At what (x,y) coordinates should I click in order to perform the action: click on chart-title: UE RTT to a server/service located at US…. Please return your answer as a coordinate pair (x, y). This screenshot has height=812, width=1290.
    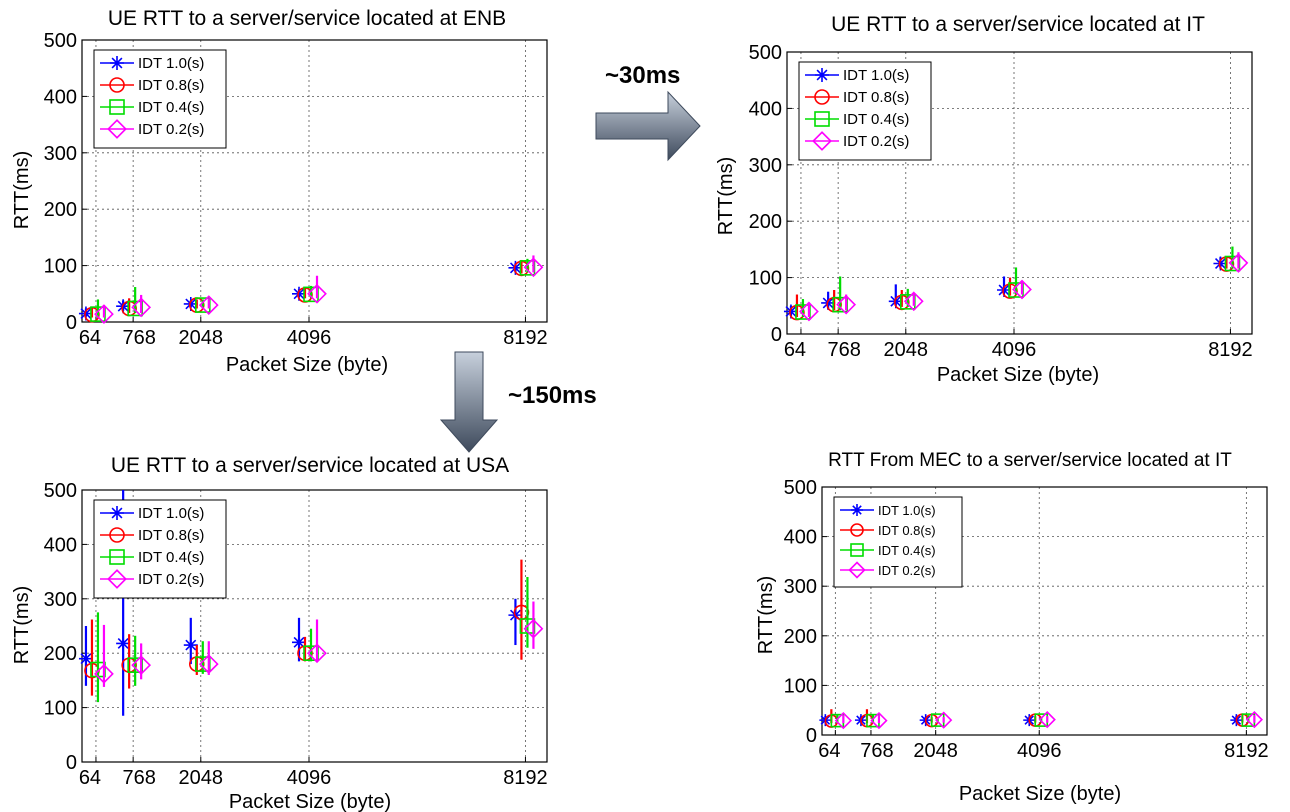
    Looking at the image, I should click on (310, 465).